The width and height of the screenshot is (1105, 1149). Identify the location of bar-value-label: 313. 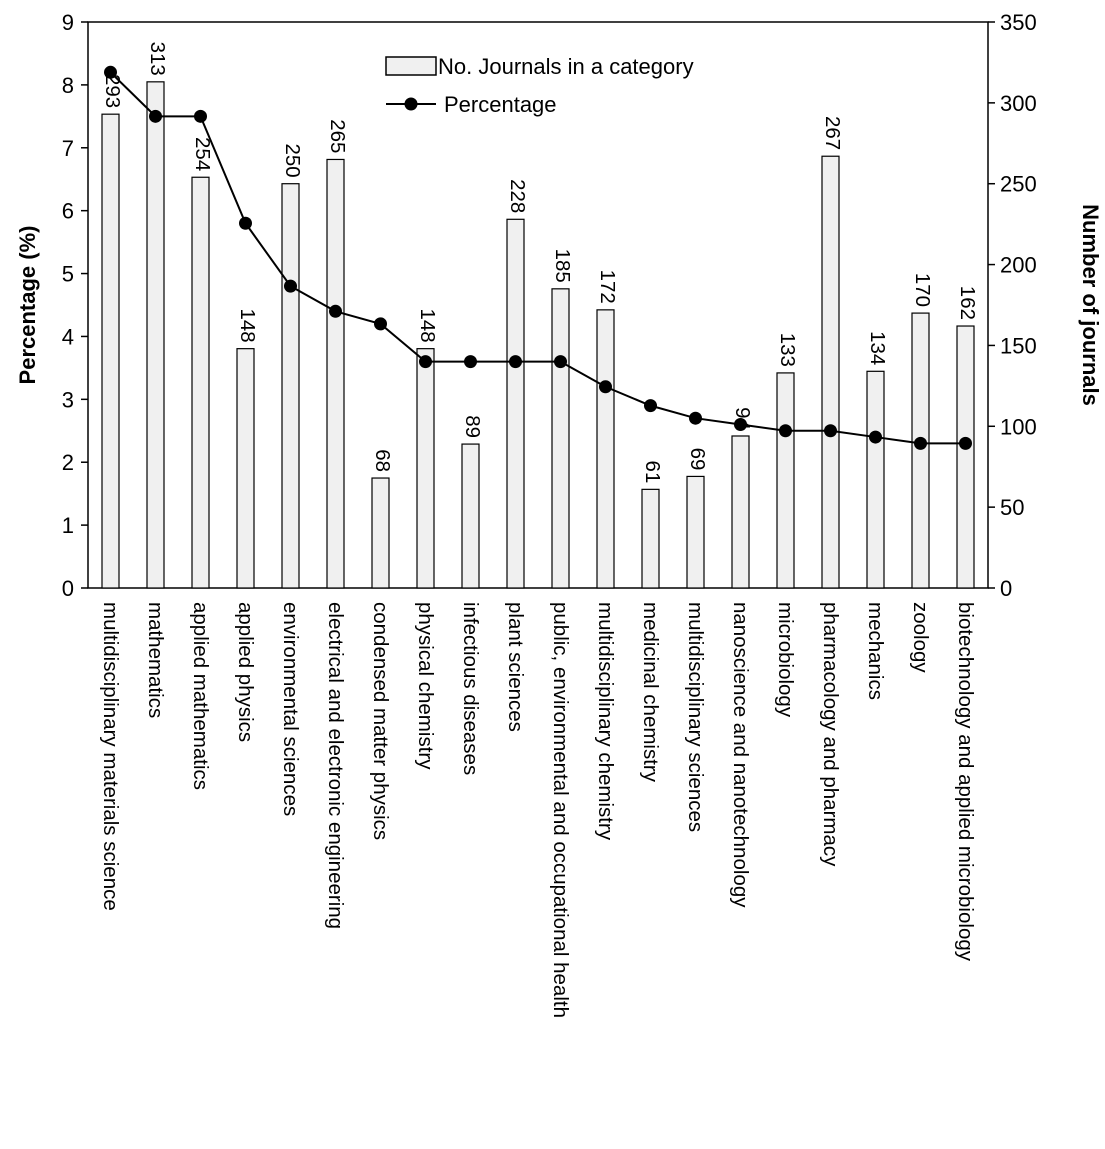
(157, 59).